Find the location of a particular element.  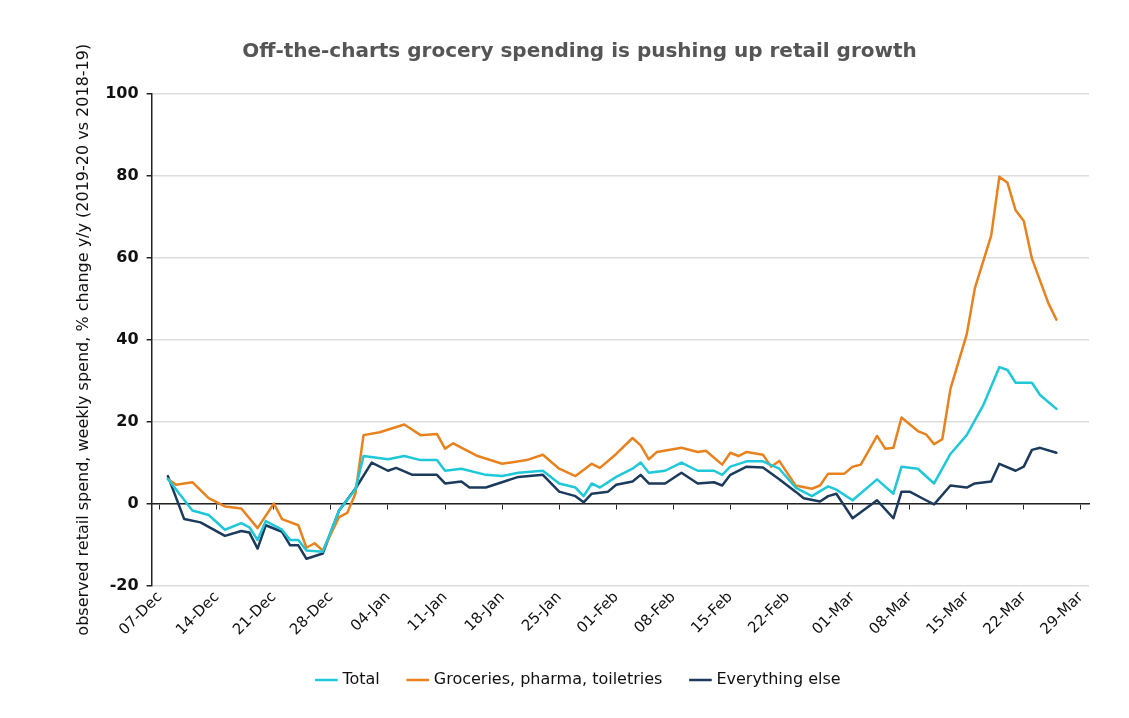

y-tick-label: 80 is located at coordinates (127, 175).